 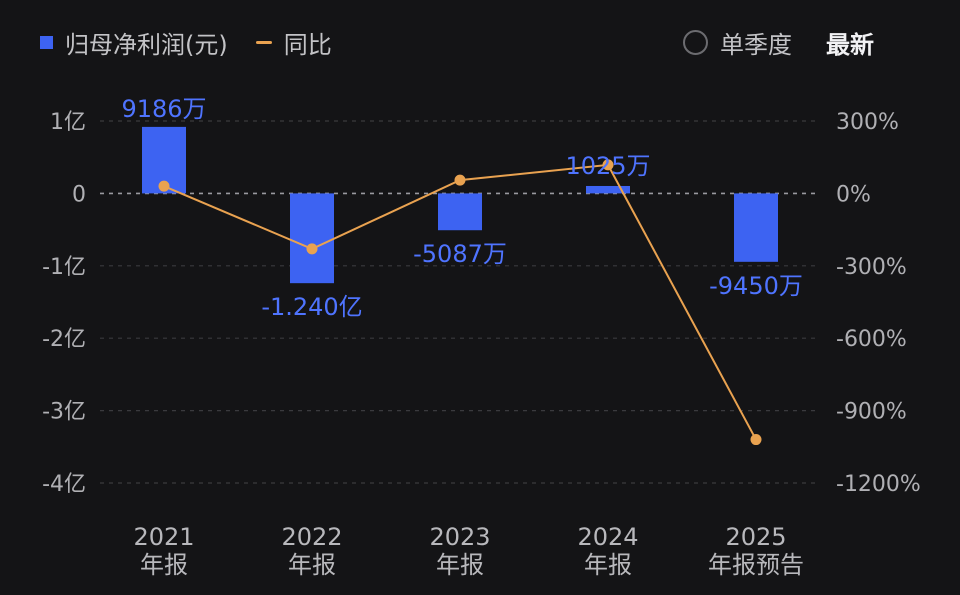 I want to click on bar-swatch-icon, so click(x=46, y=42).